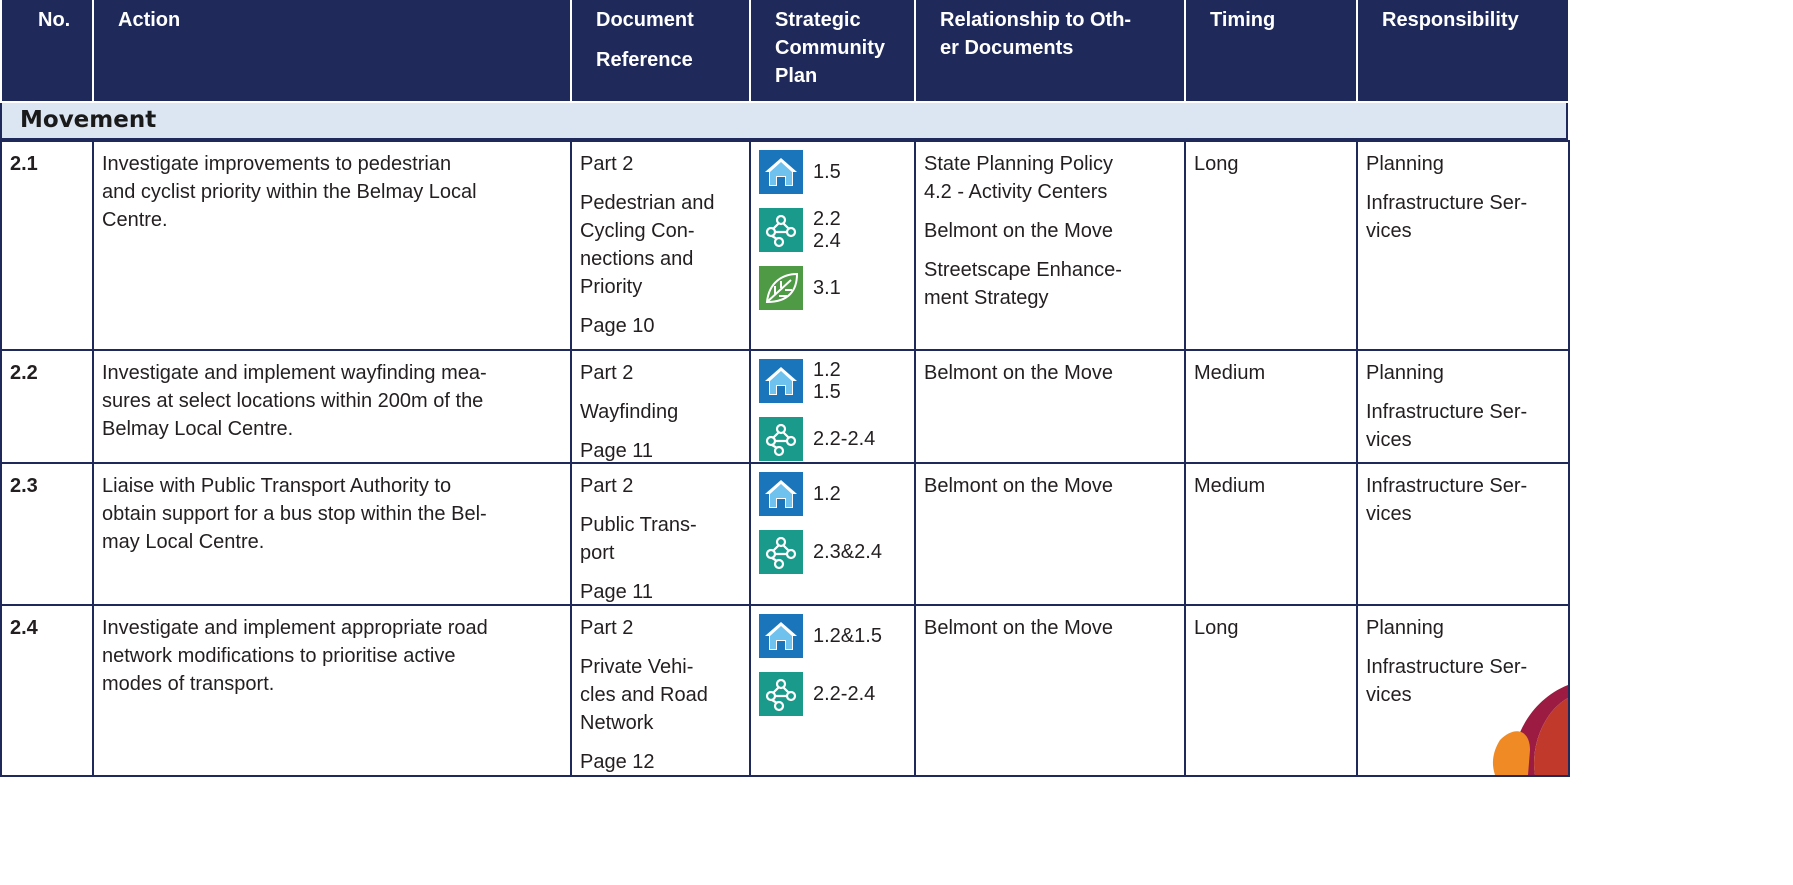 The height and width of the screenshot is (885, 1793). What do you see at coordinates (827, 219) in the screenshot?
I see `scp-label: 2.2` at bounding box center [827, 219].